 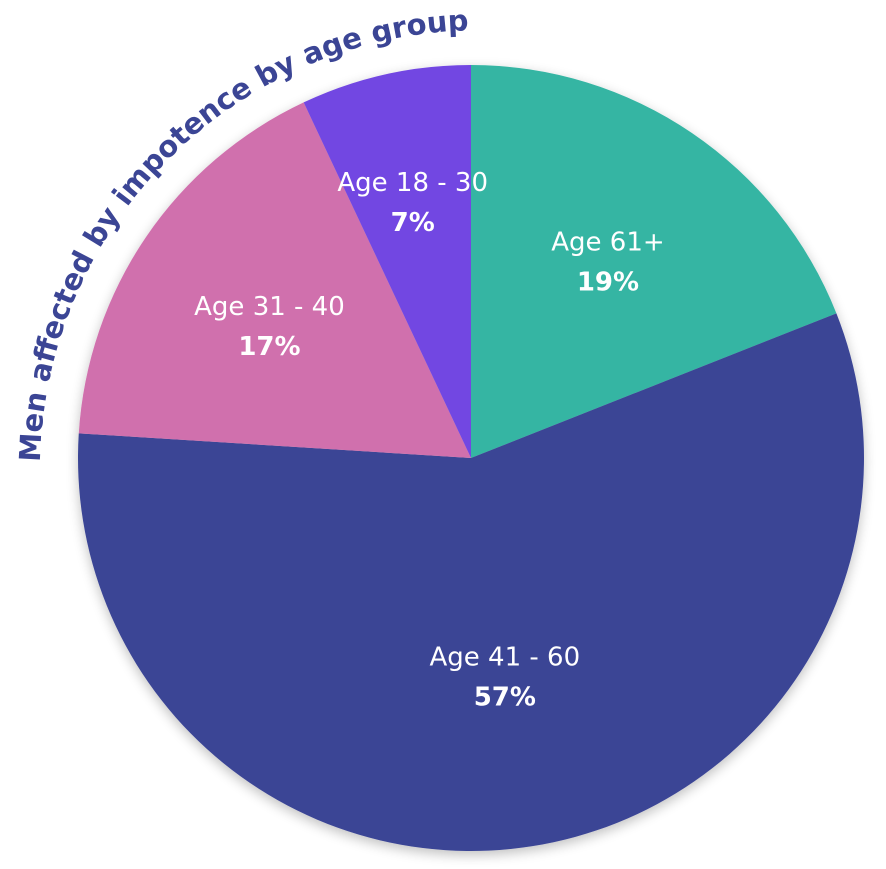 What do you see at coordinates (413, 223) in the screenshot?
I see `slice-value-4: 7%` at bounding box center [413, 223].